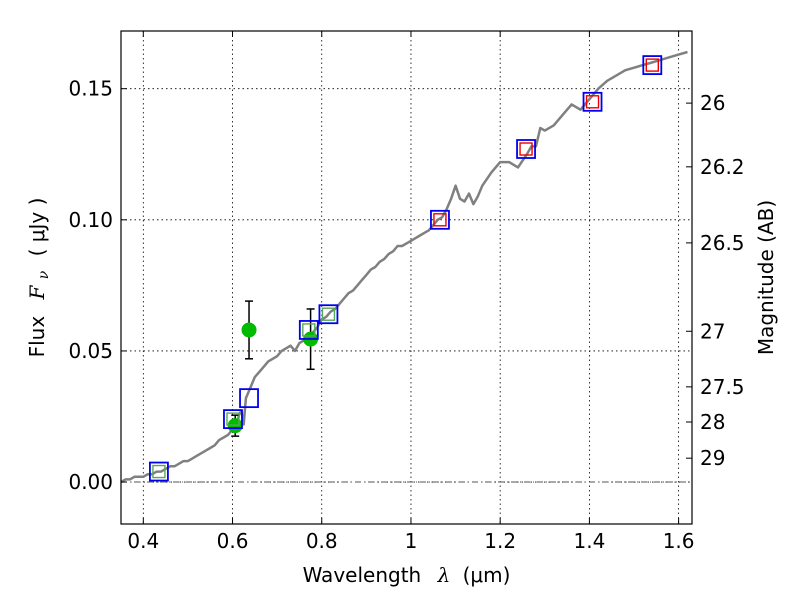 The height and width of the screenshot is (600, 800). What do you see at coordinates (249, 330) in the screenshot?
I see `observed-point` at bounding box center [249, 330].